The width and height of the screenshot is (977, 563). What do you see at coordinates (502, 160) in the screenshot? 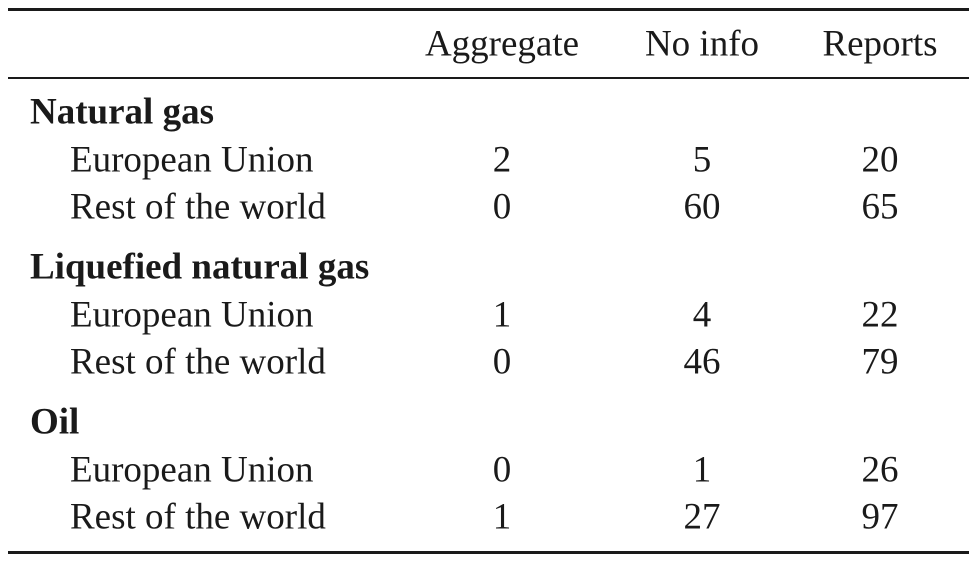
I see `cell-value: 2` at bounding box center [502, 160].